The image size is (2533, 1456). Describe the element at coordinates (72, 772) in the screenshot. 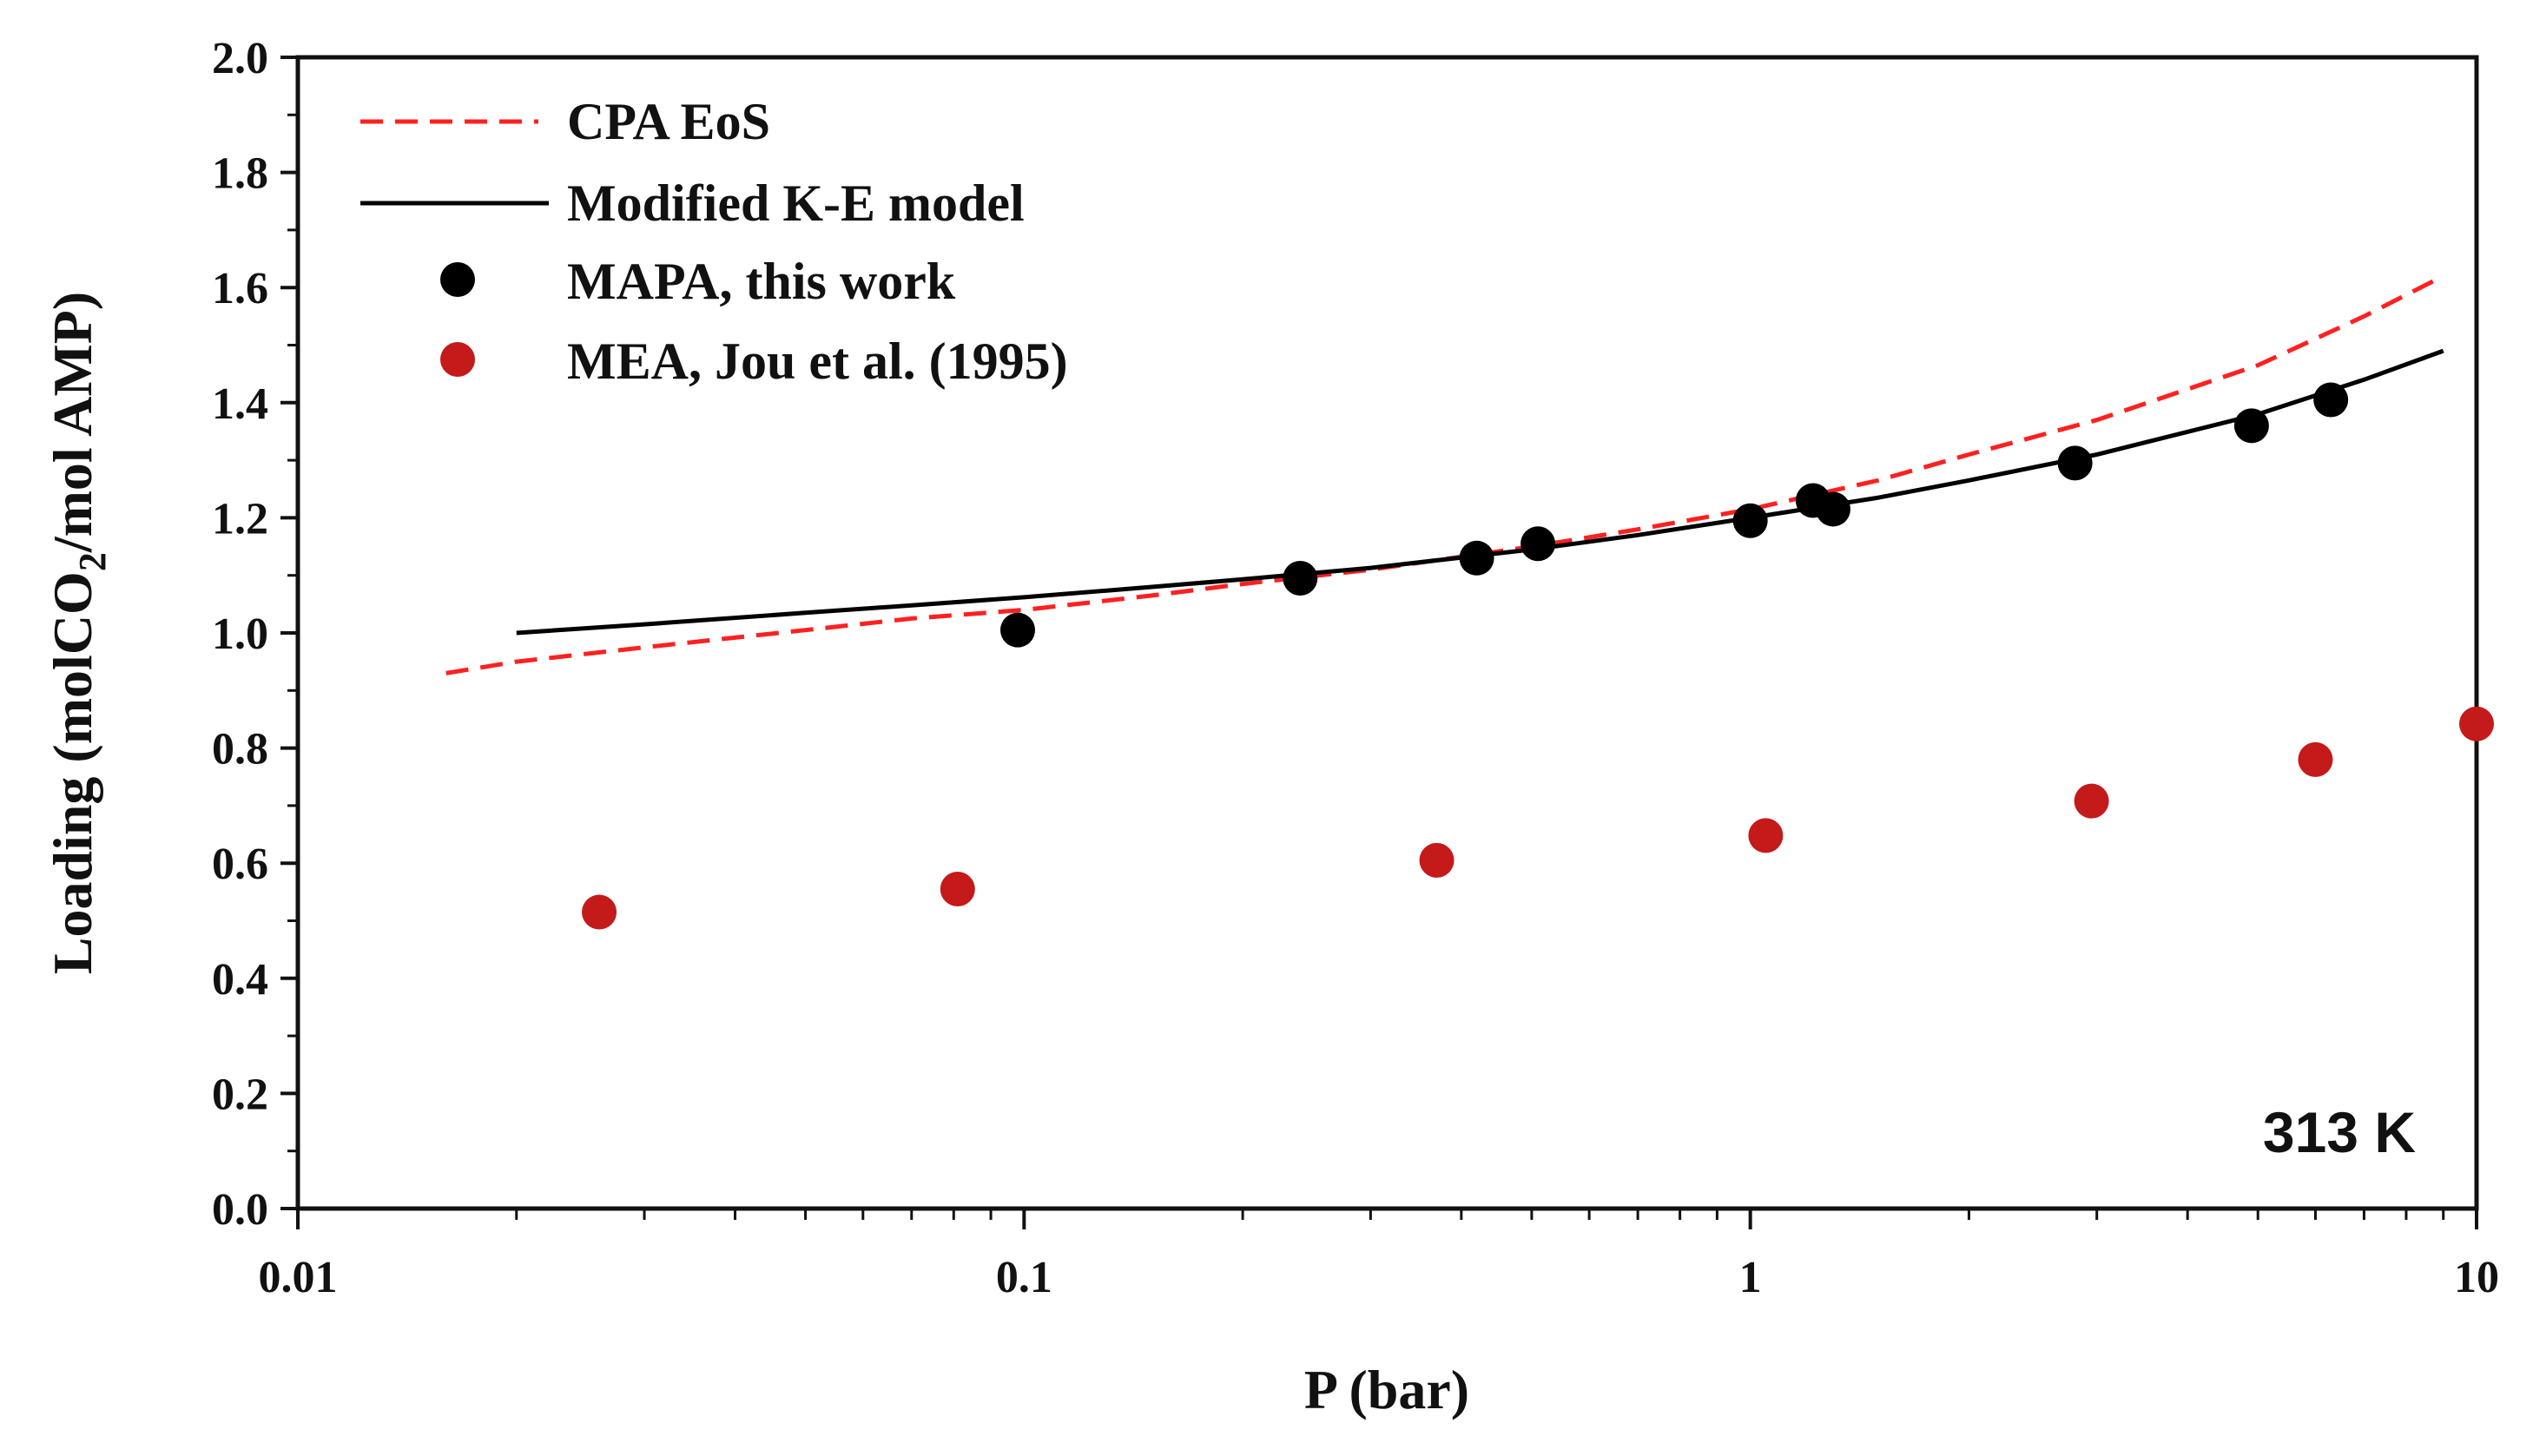

I see `y-axis-title-part1: Loading (molCO` at that location.